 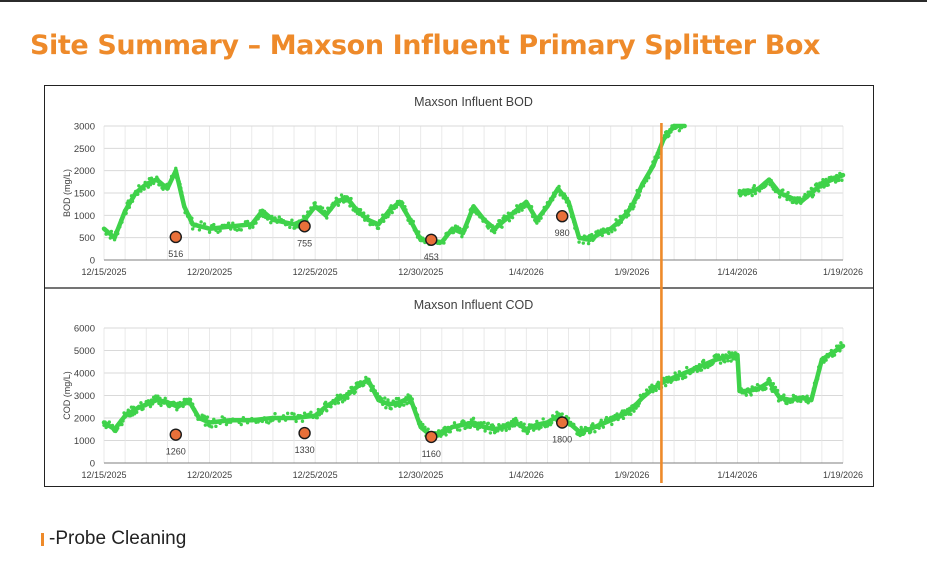 I want to click on legend-label: -Probe Cleaning, so click(x=118, y=538).